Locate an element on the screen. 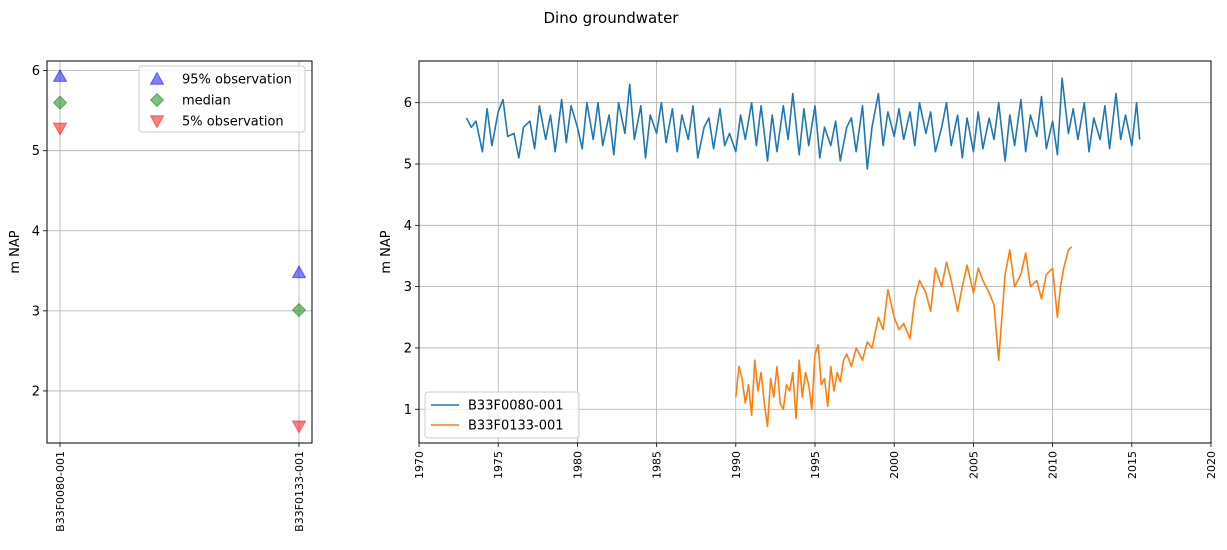 The image size is (1227, 550). right-legend-box is located at coordinates (502, 415).